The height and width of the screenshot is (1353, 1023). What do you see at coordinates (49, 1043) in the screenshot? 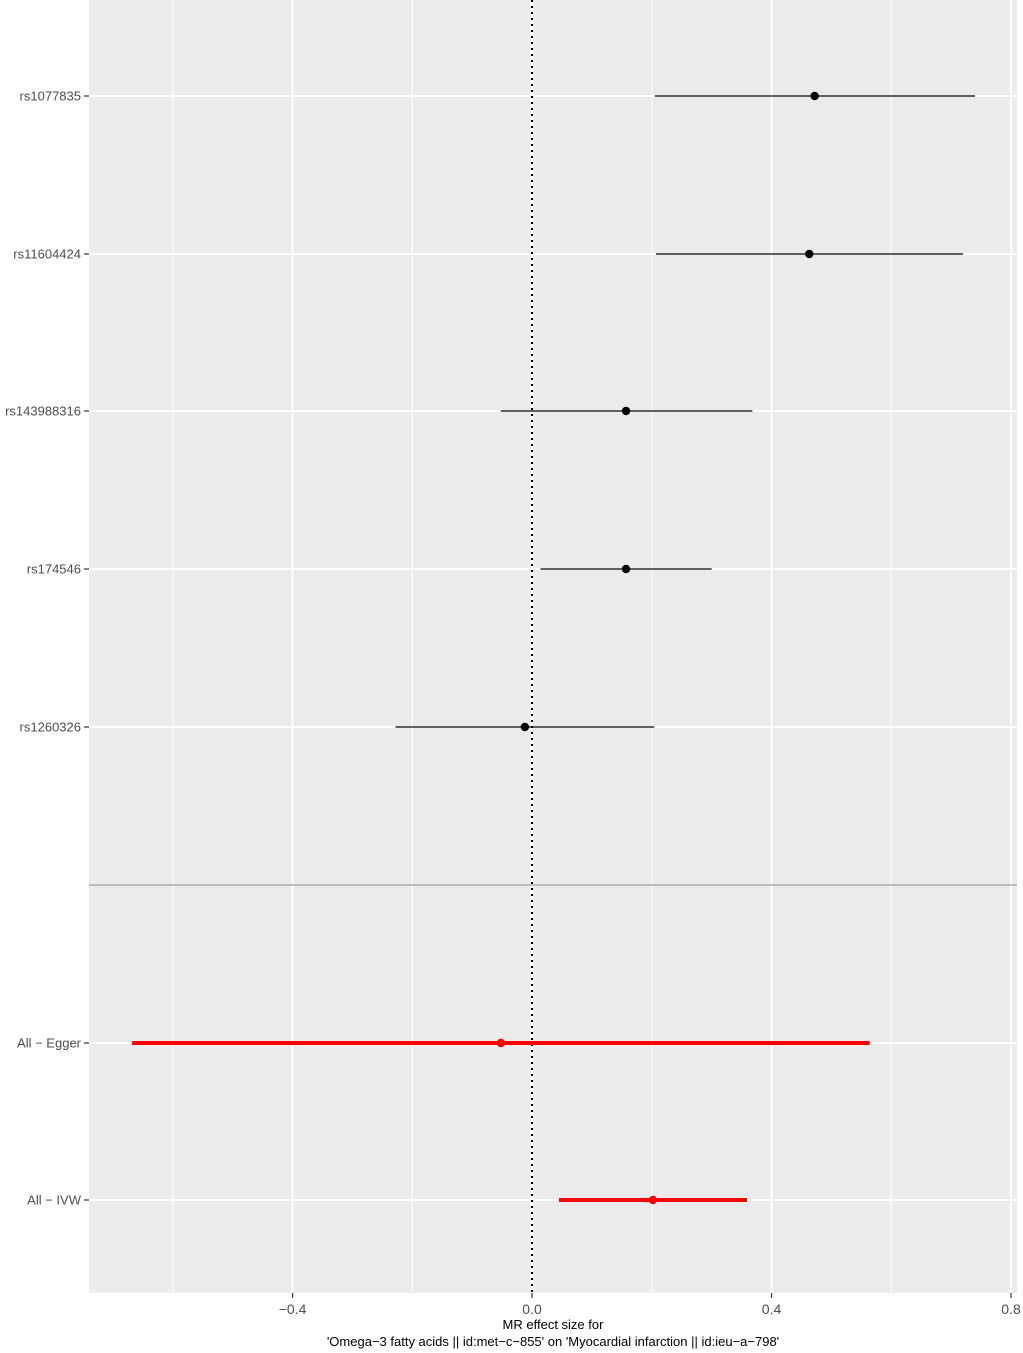
I see `y-tick-label-5: All − Egger` at bounding box center [49, 1043].